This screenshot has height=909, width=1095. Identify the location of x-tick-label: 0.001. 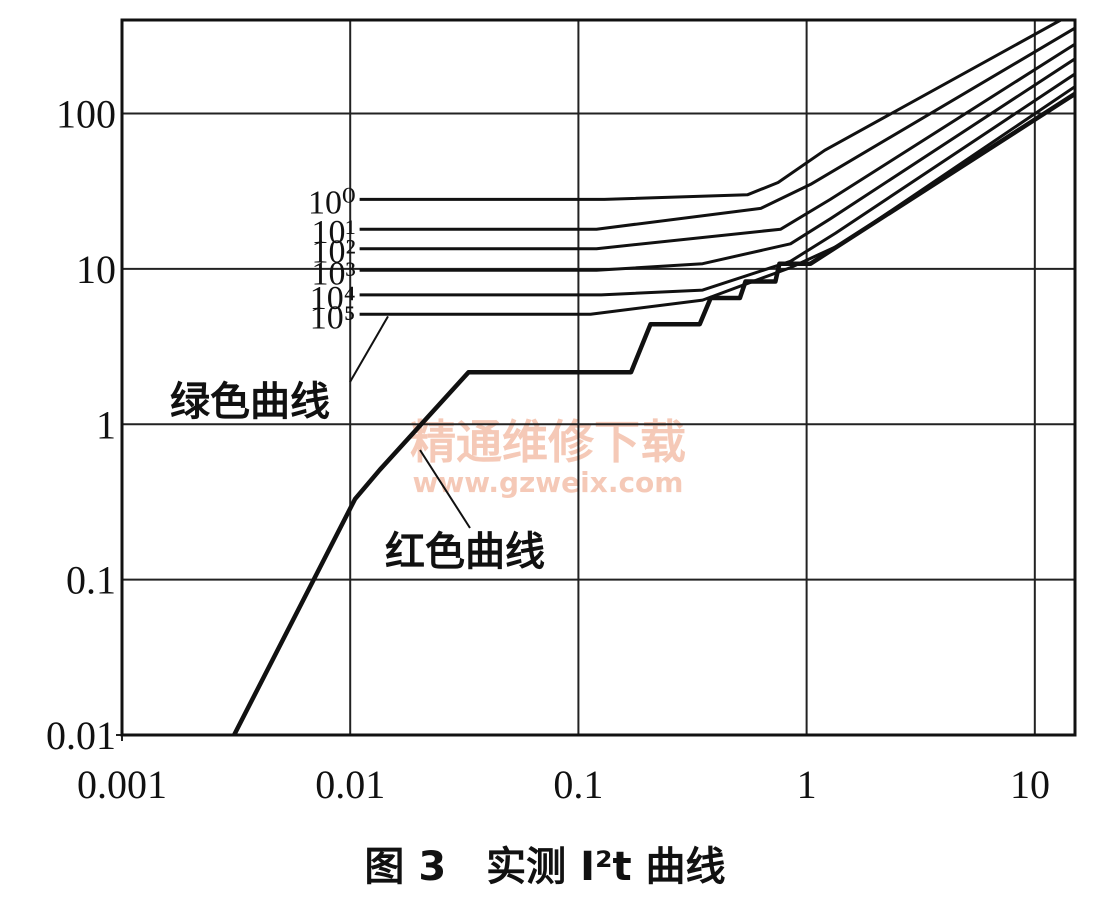
(122, 784).